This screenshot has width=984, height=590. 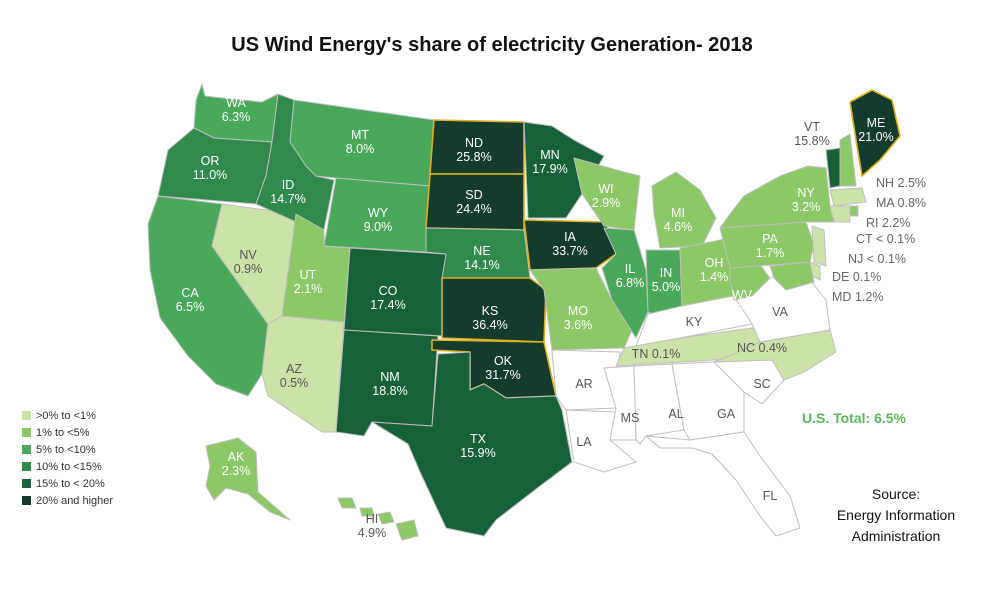 I want to click on state-abbr: OH, so click(x=714, y=263).